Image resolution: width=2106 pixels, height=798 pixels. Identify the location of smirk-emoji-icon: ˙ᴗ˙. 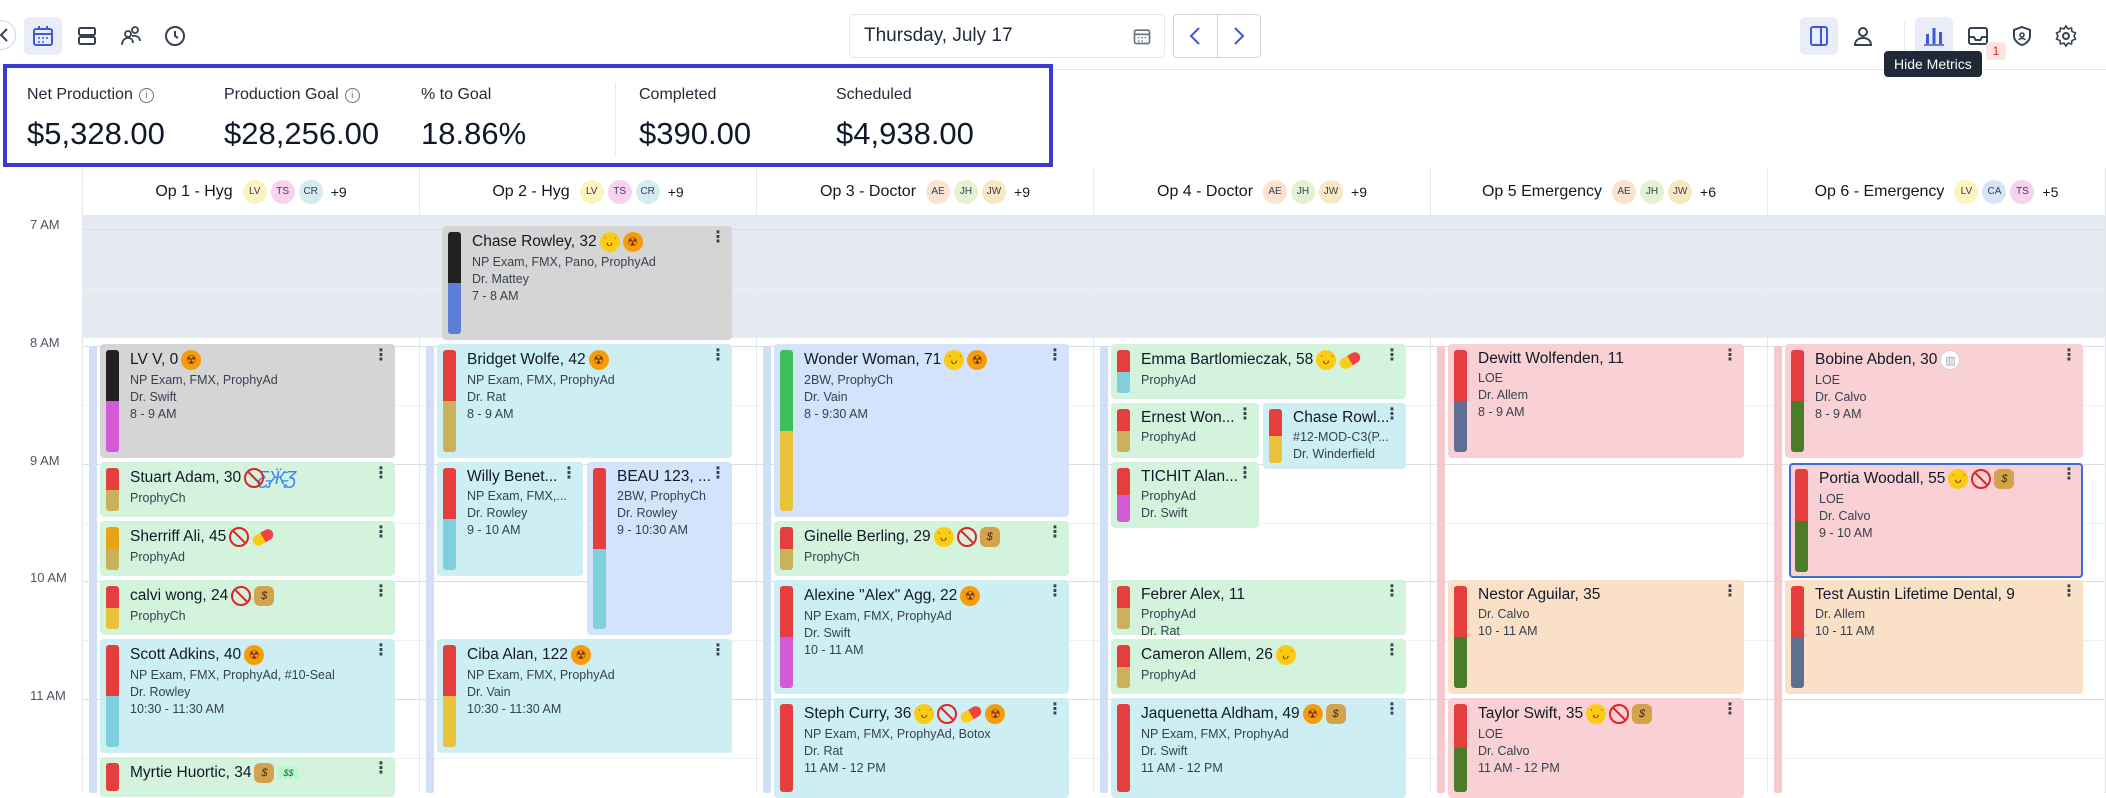
(609, 242).